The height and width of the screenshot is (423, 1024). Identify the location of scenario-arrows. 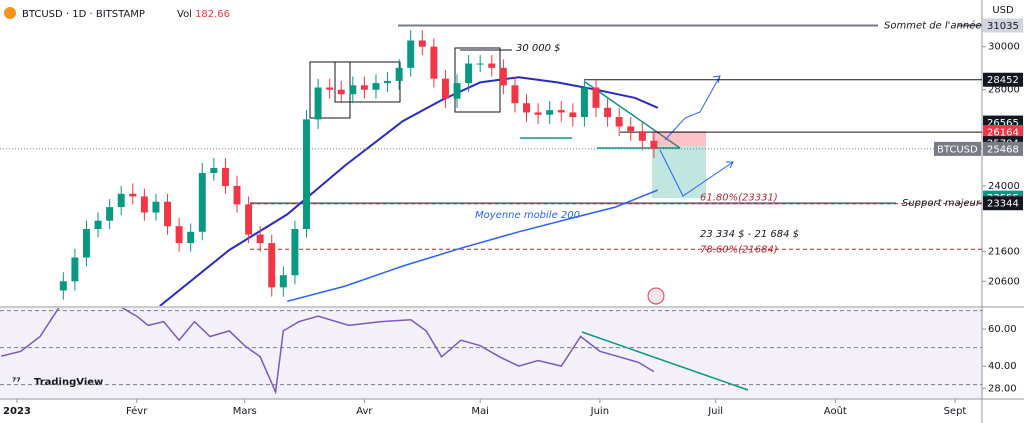
(696, 136).